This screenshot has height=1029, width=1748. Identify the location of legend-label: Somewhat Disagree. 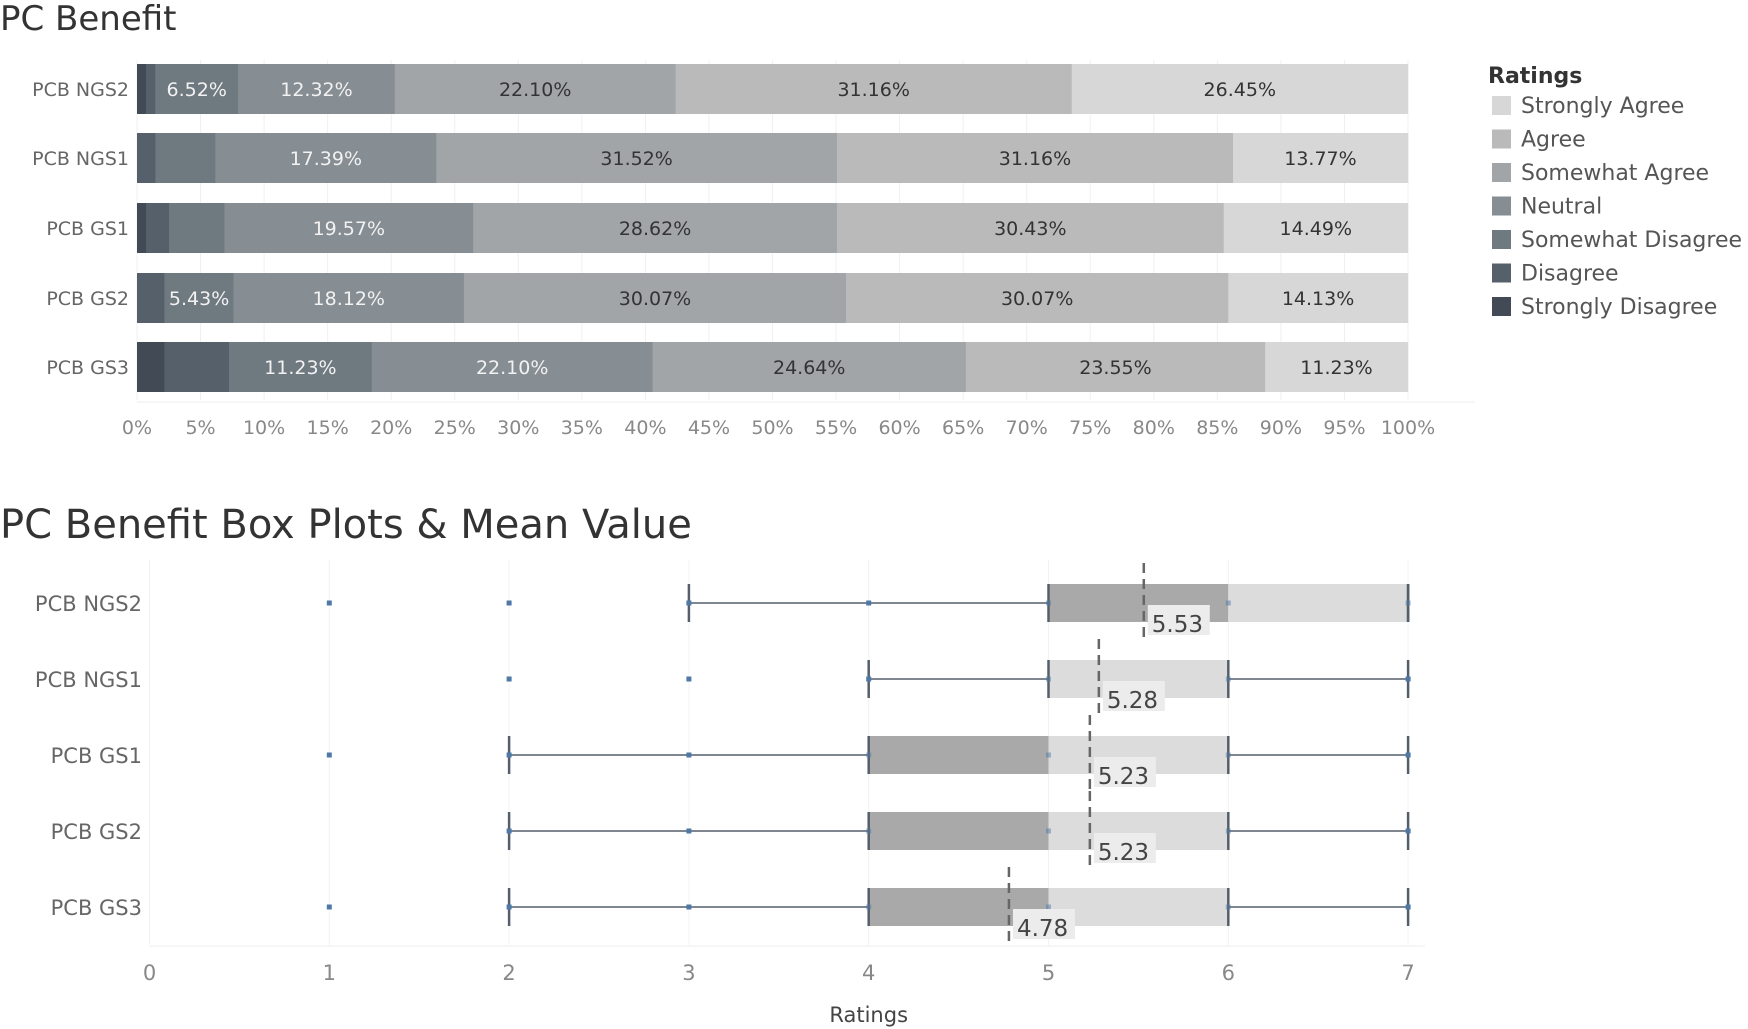
(1631, 240).